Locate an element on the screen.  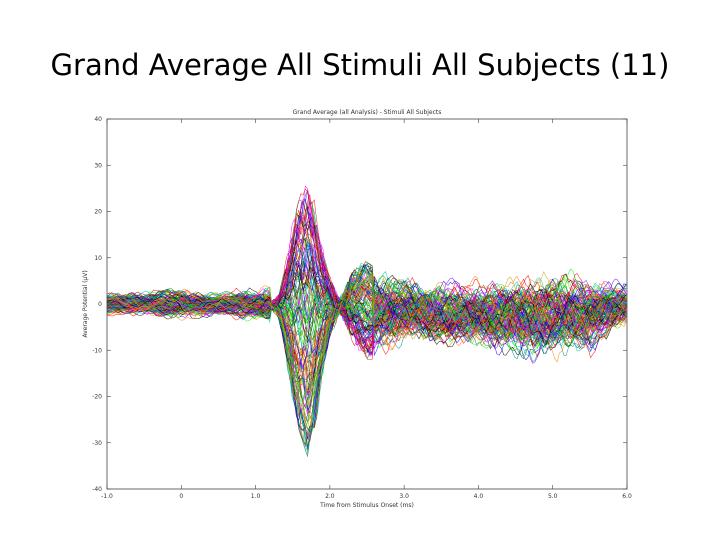
x-tick-label: 0 is located at coordinates (181, 496).